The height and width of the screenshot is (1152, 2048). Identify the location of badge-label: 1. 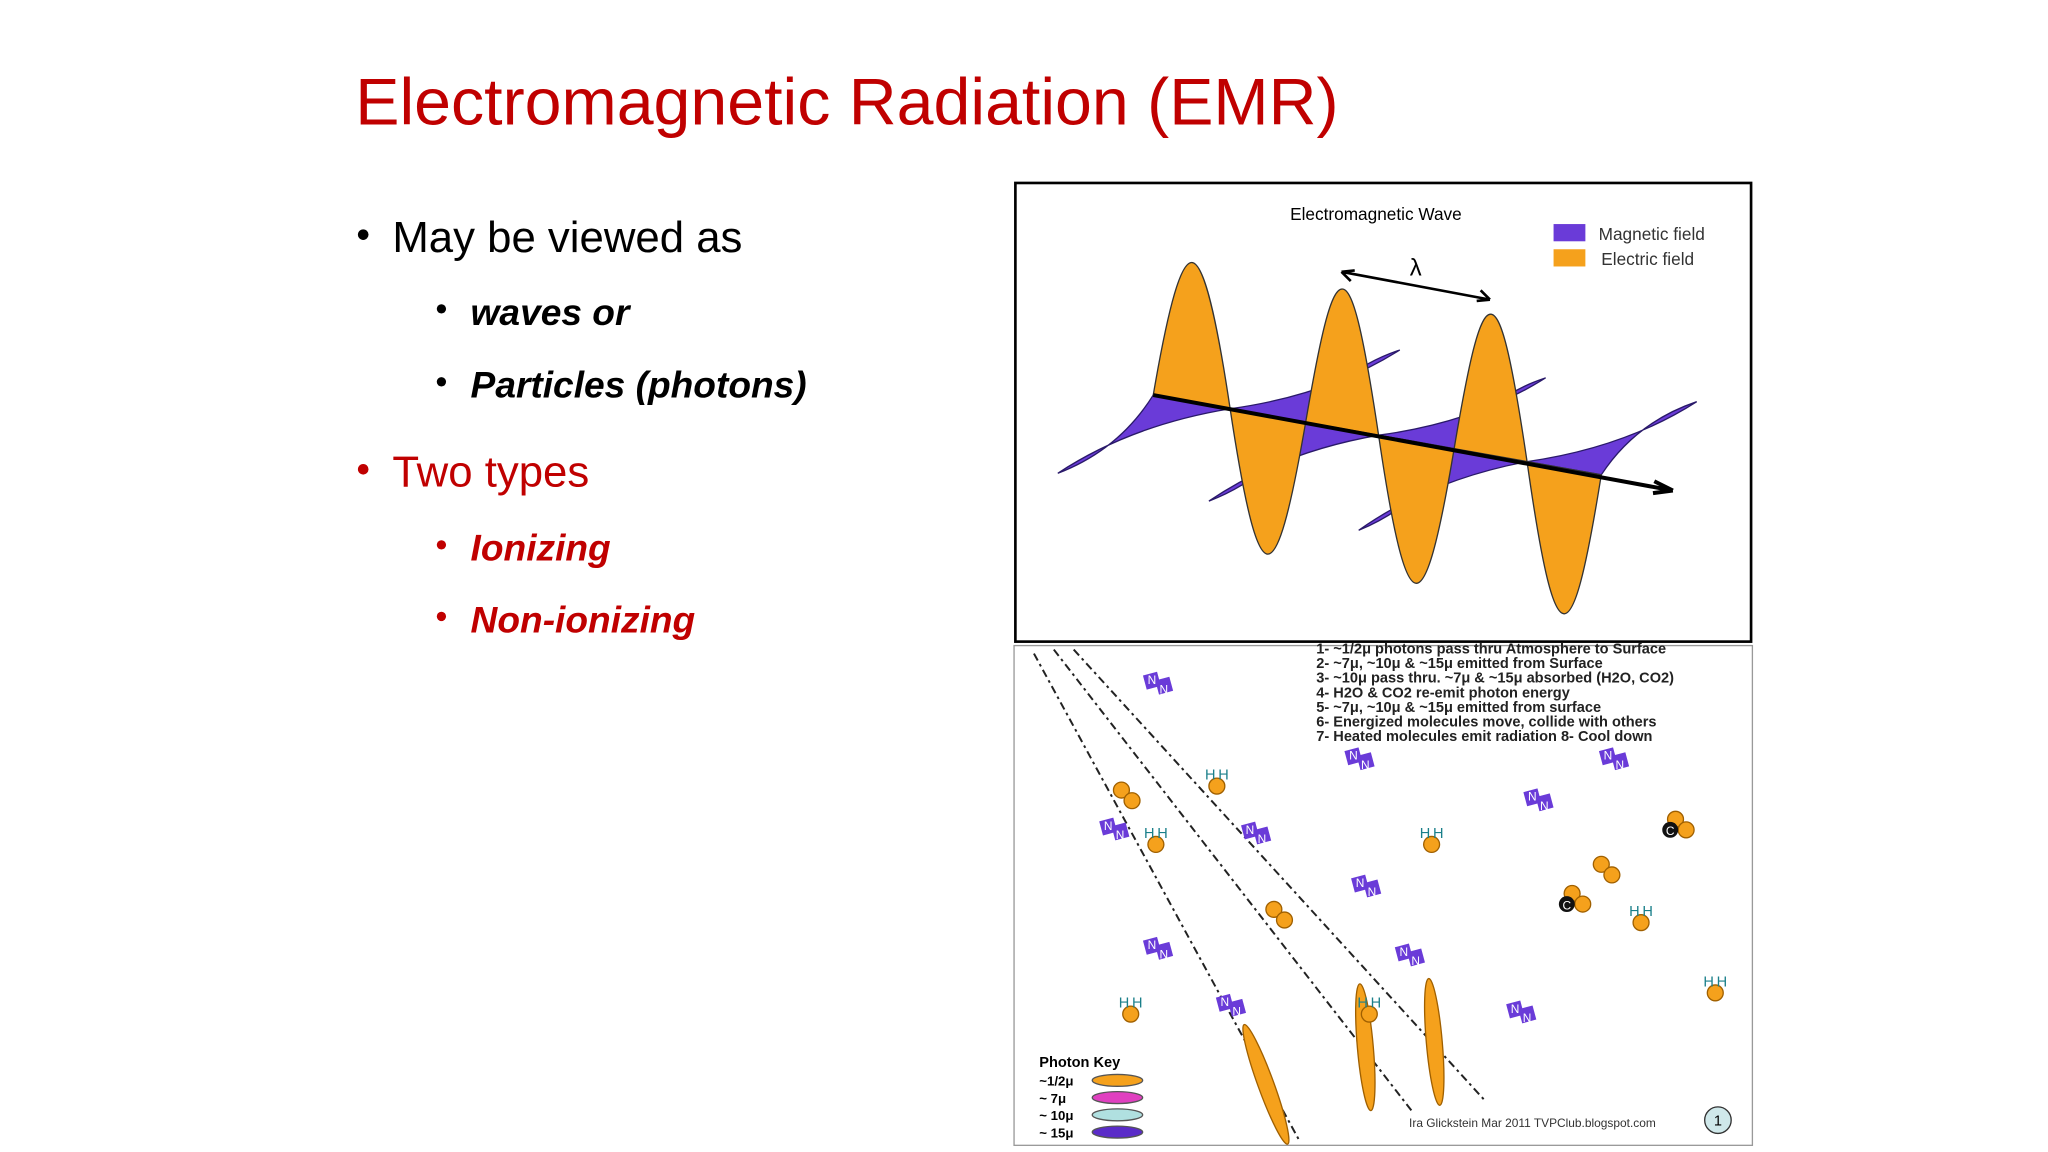
(1718, 1121).